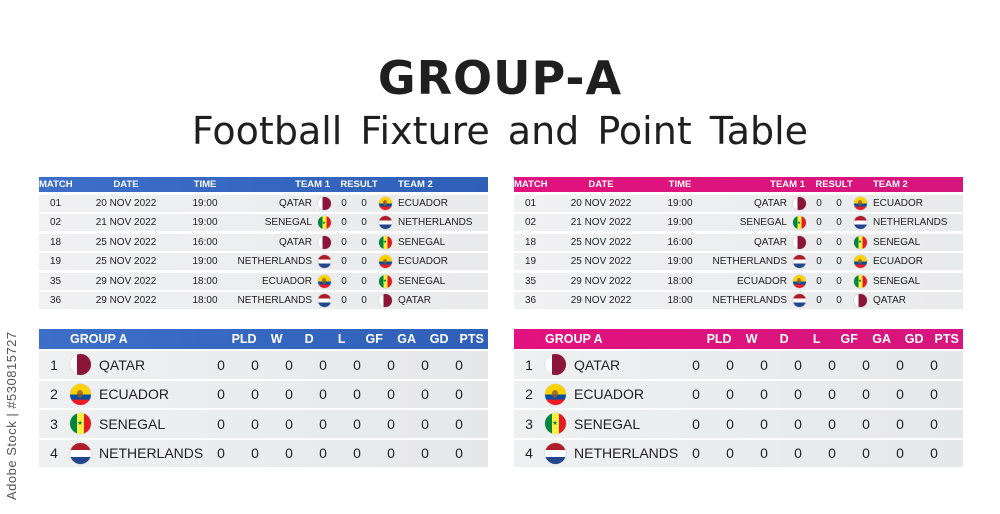  I want to click on team-name: SENEGAL, so click(607, 423).